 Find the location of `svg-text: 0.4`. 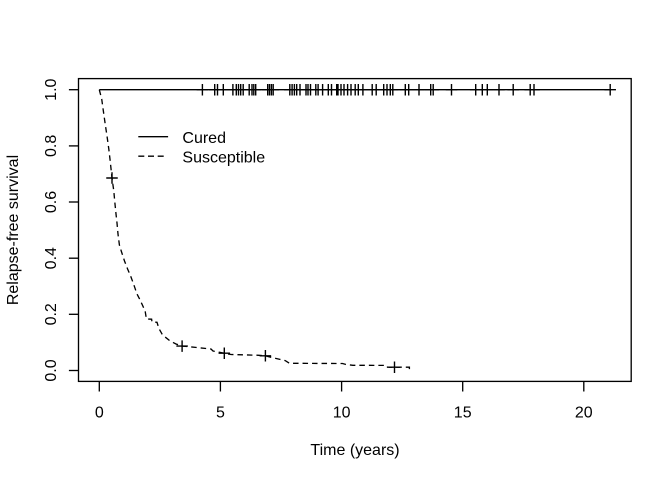

svg-text: 0.4 is located at coordinates (51, 258).